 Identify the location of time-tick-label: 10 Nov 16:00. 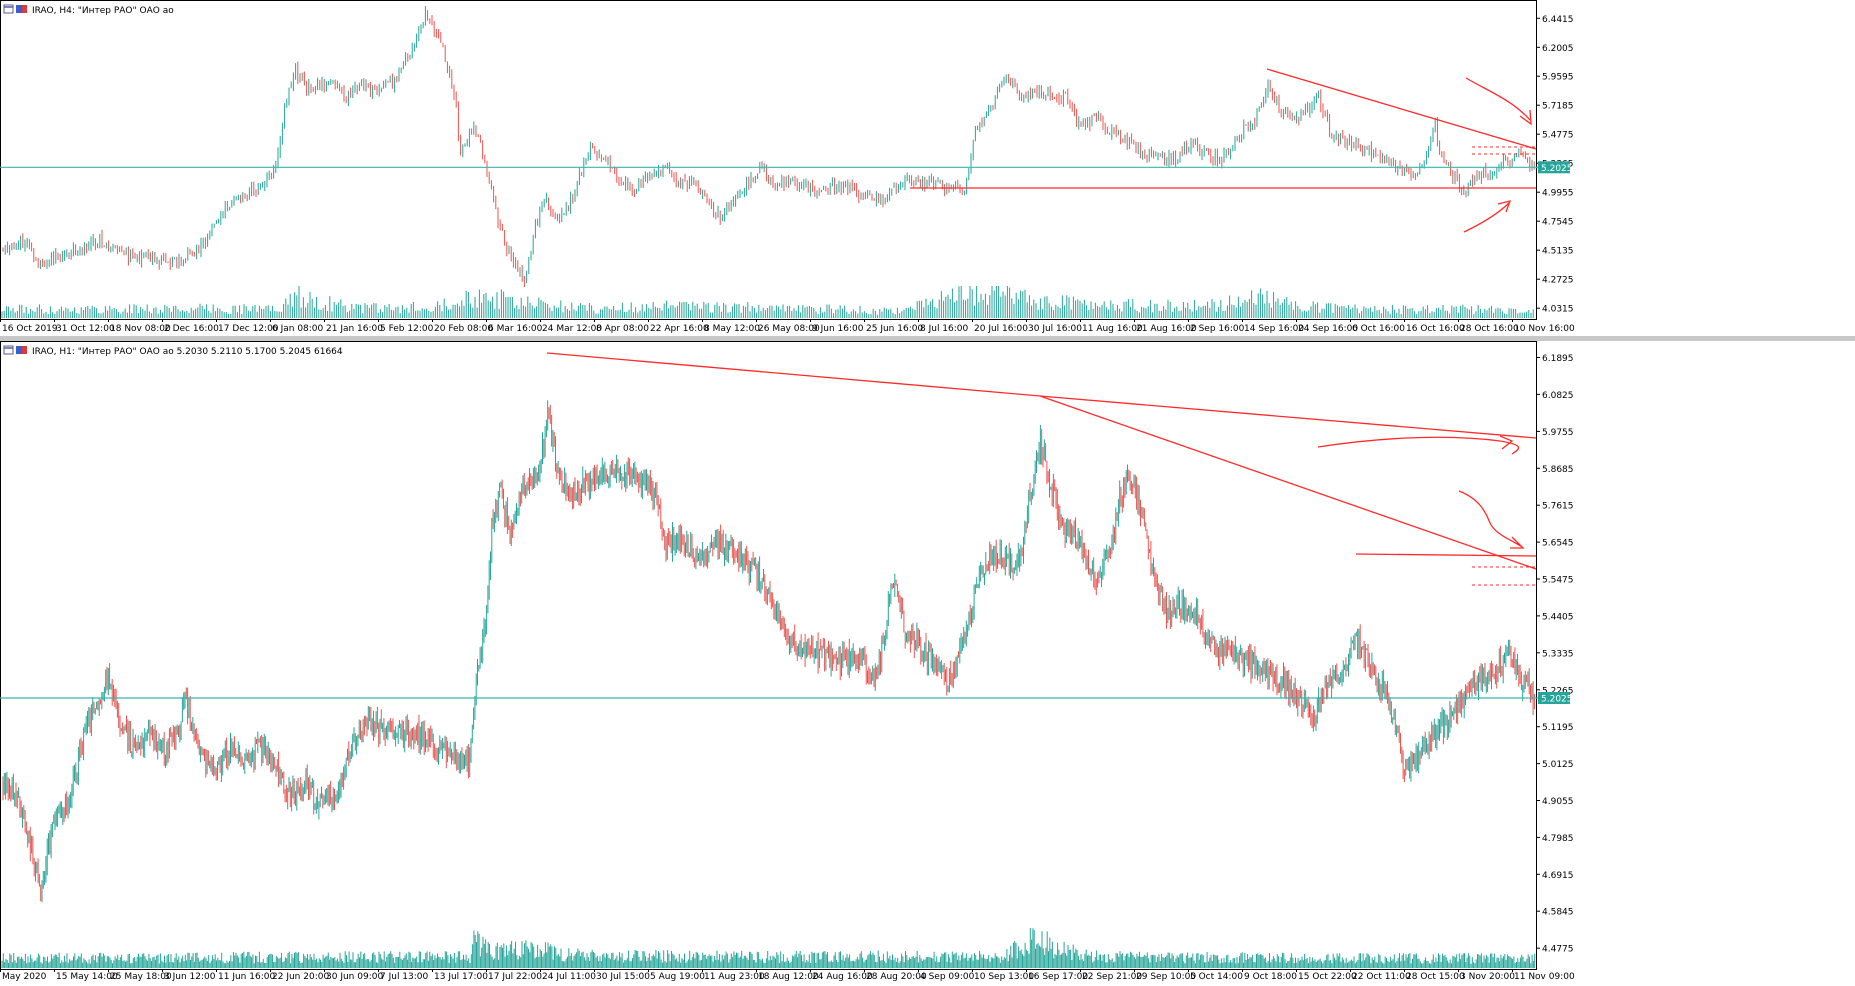
(1544, 329).